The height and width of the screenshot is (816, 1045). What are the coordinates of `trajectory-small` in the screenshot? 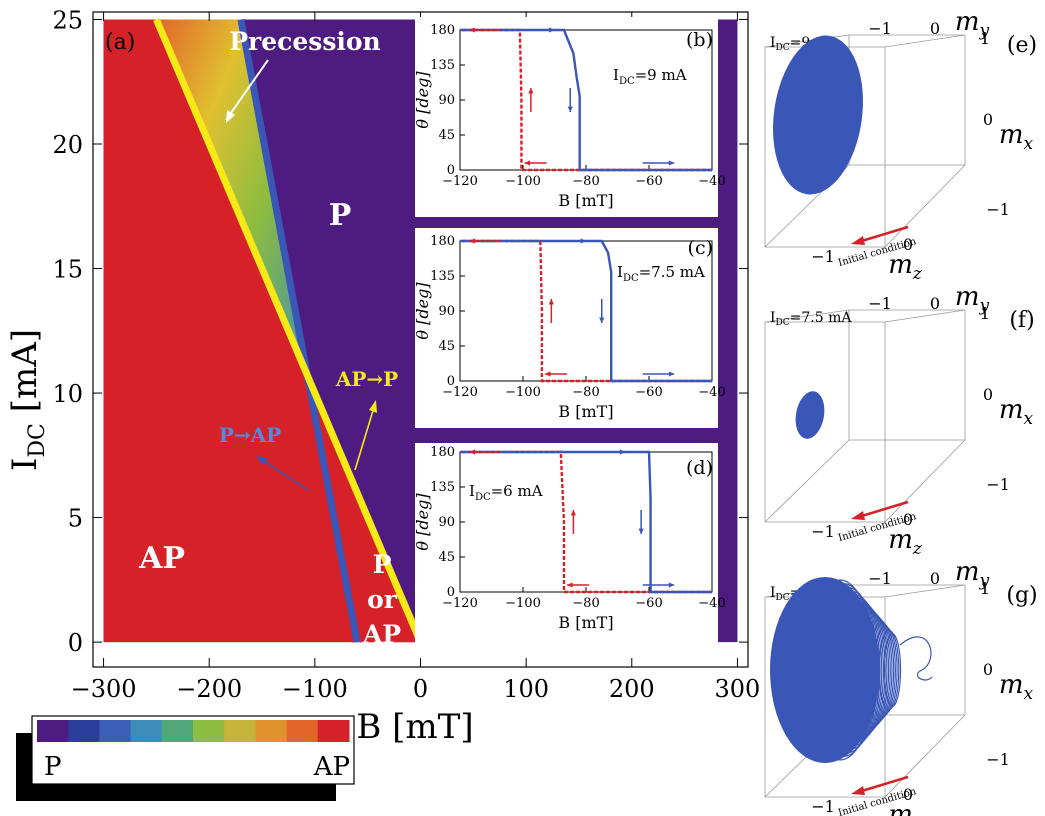 It's located at (810, 415).